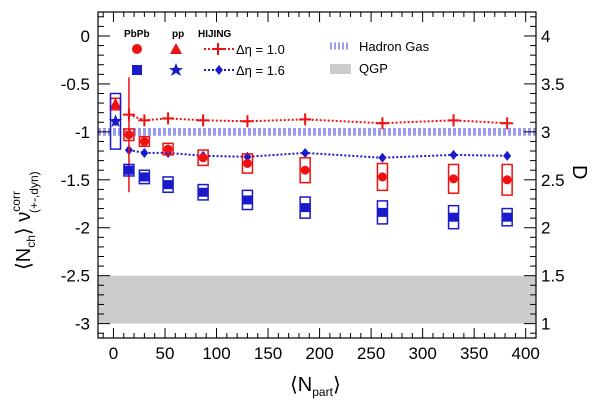 Image resolution: width=595 pixels, height=401 pixels. I want to click on x-tick-label: 400, so click(526, 353).